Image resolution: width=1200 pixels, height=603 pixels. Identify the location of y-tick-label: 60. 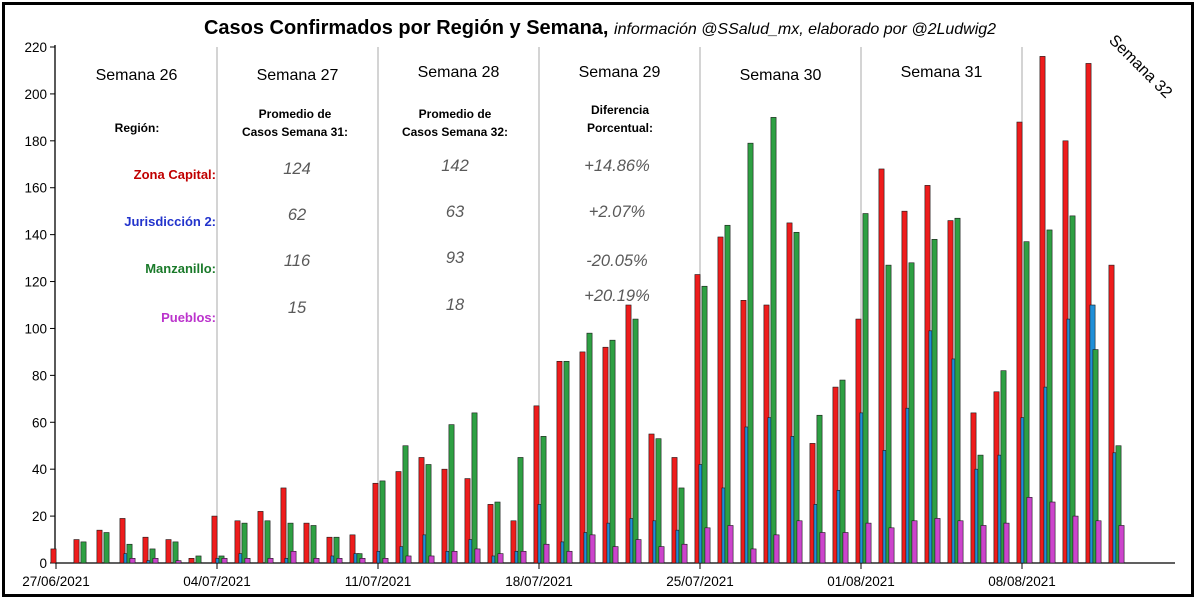
(39, 422).